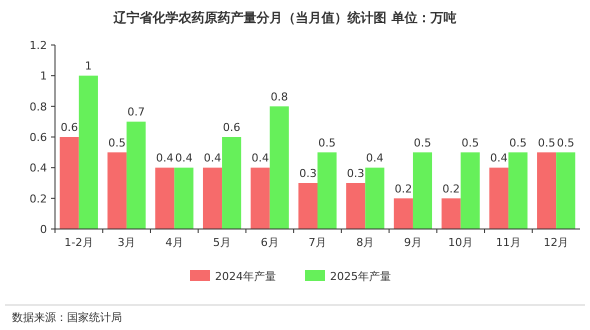 The height and width of the screenshot is (330, 590). Describe the element at coordinates (38, 137) in the screenshot. I see `y-tick-label: 0.6` at that location.